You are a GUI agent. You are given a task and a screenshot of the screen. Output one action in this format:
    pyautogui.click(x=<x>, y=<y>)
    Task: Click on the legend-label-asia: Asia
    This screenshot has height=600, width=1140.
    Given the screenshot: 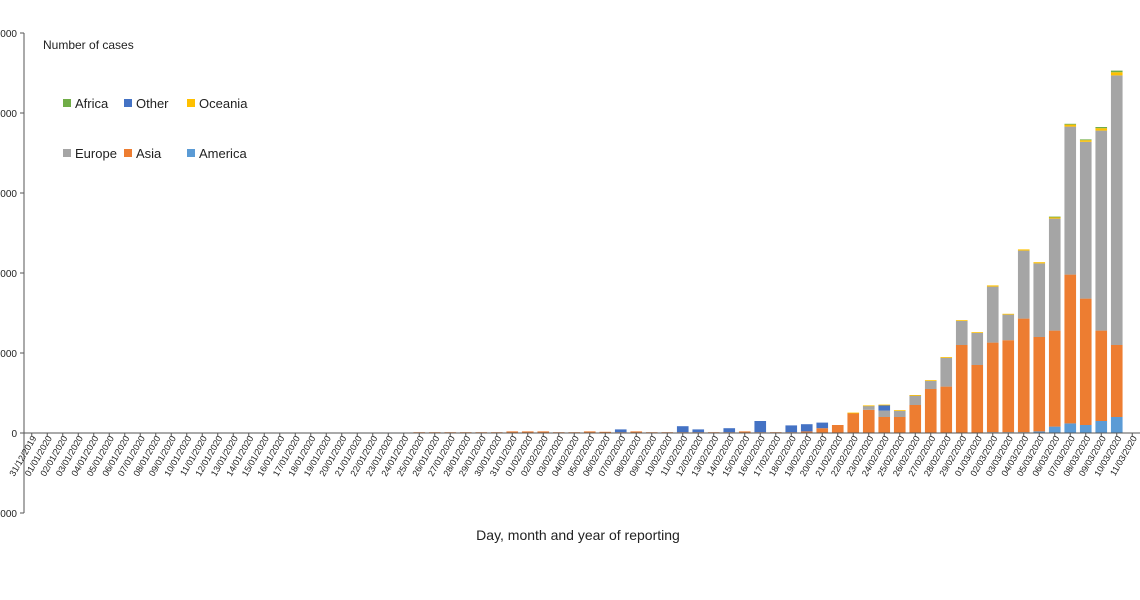 What is the action you would take?
    pyautogui.click(x=149, y=153)
    